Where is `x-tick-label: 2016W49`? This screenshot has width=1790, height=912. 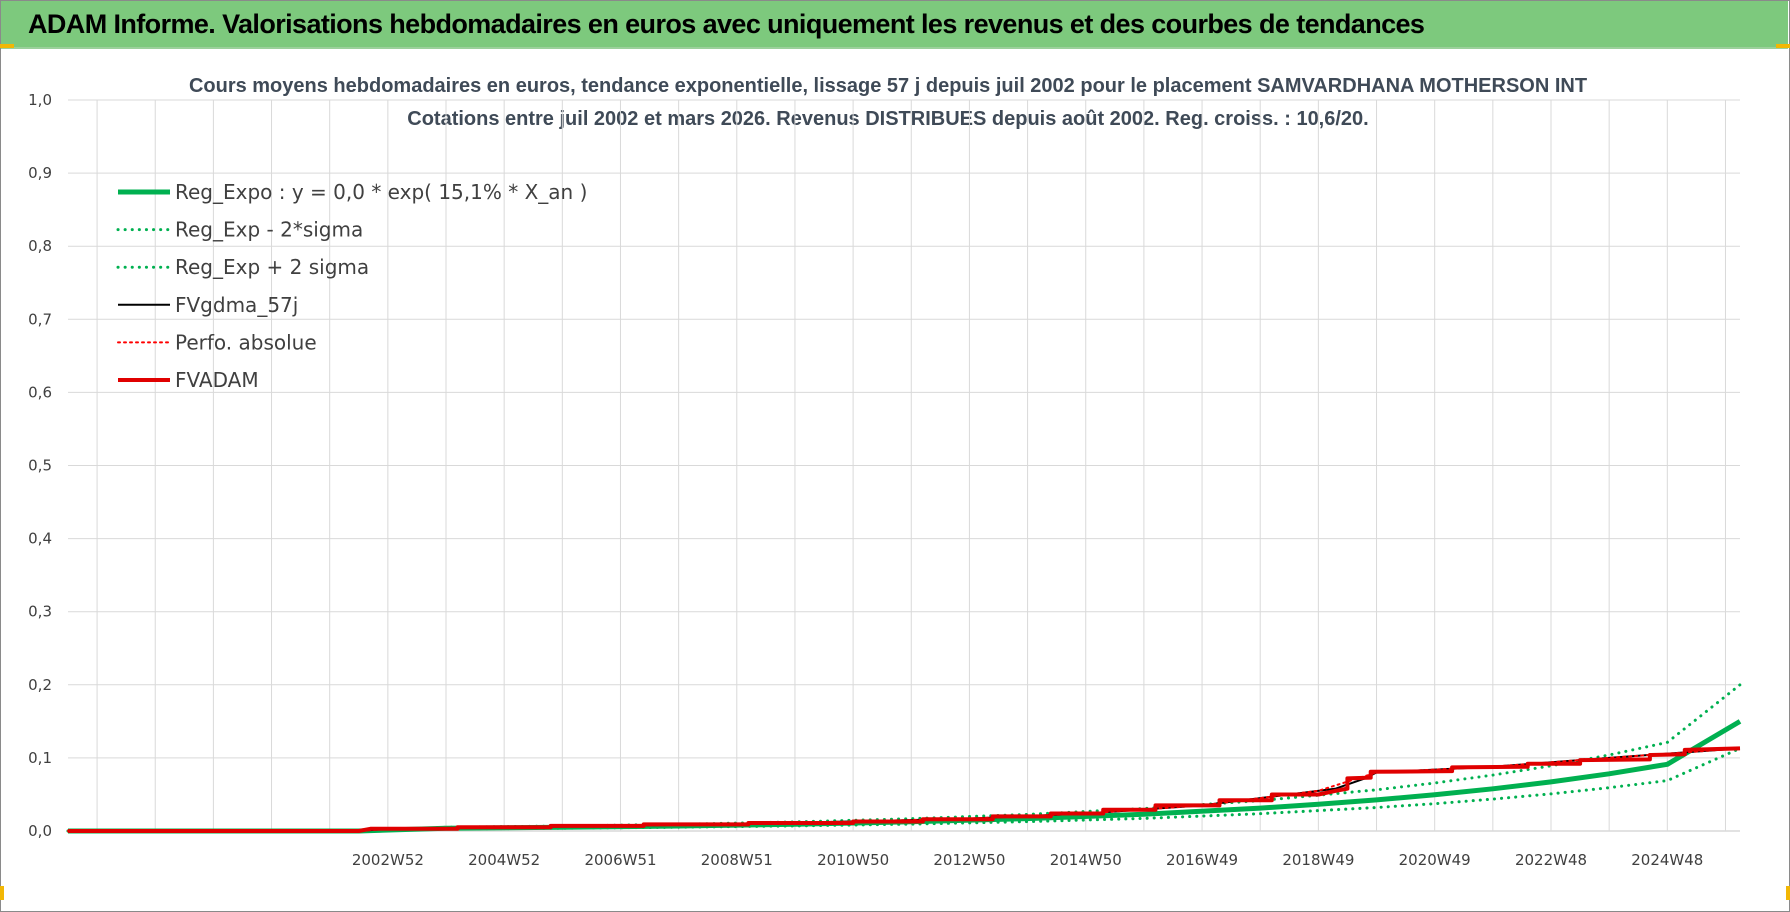 x-tick-label: 2016W49 is located at coordinates (1202, 860).